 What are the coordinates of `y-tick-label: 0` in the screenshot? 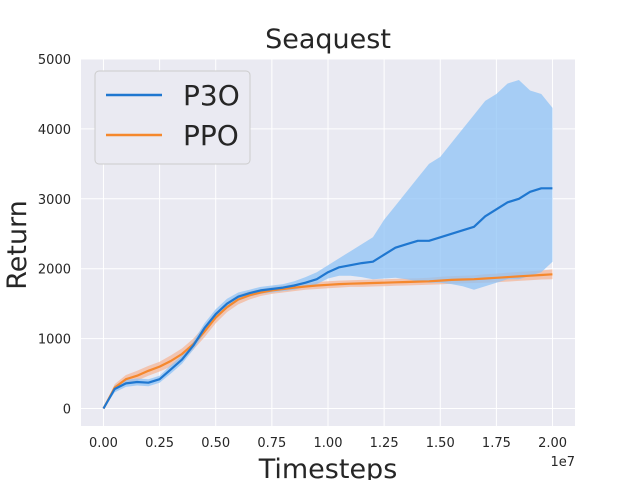 It's located at (67, 410).